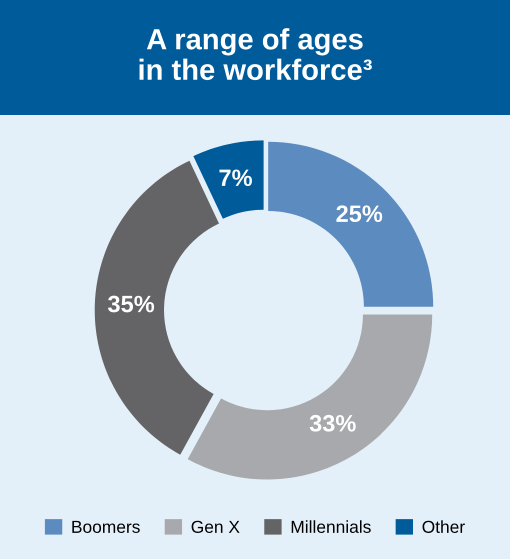  I want to click on legend-label: Gen X, so click(216, 526).